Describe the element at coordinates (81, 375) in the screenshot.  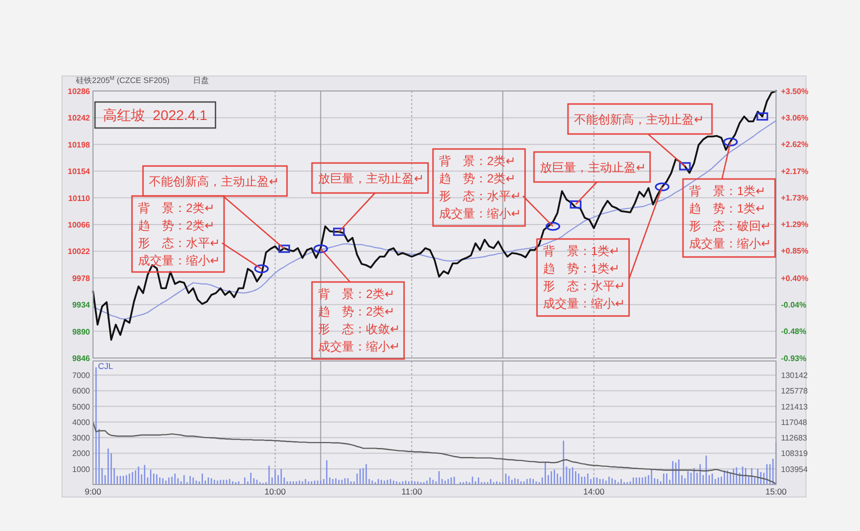
I see `y-tick-label: 7000` at that location.